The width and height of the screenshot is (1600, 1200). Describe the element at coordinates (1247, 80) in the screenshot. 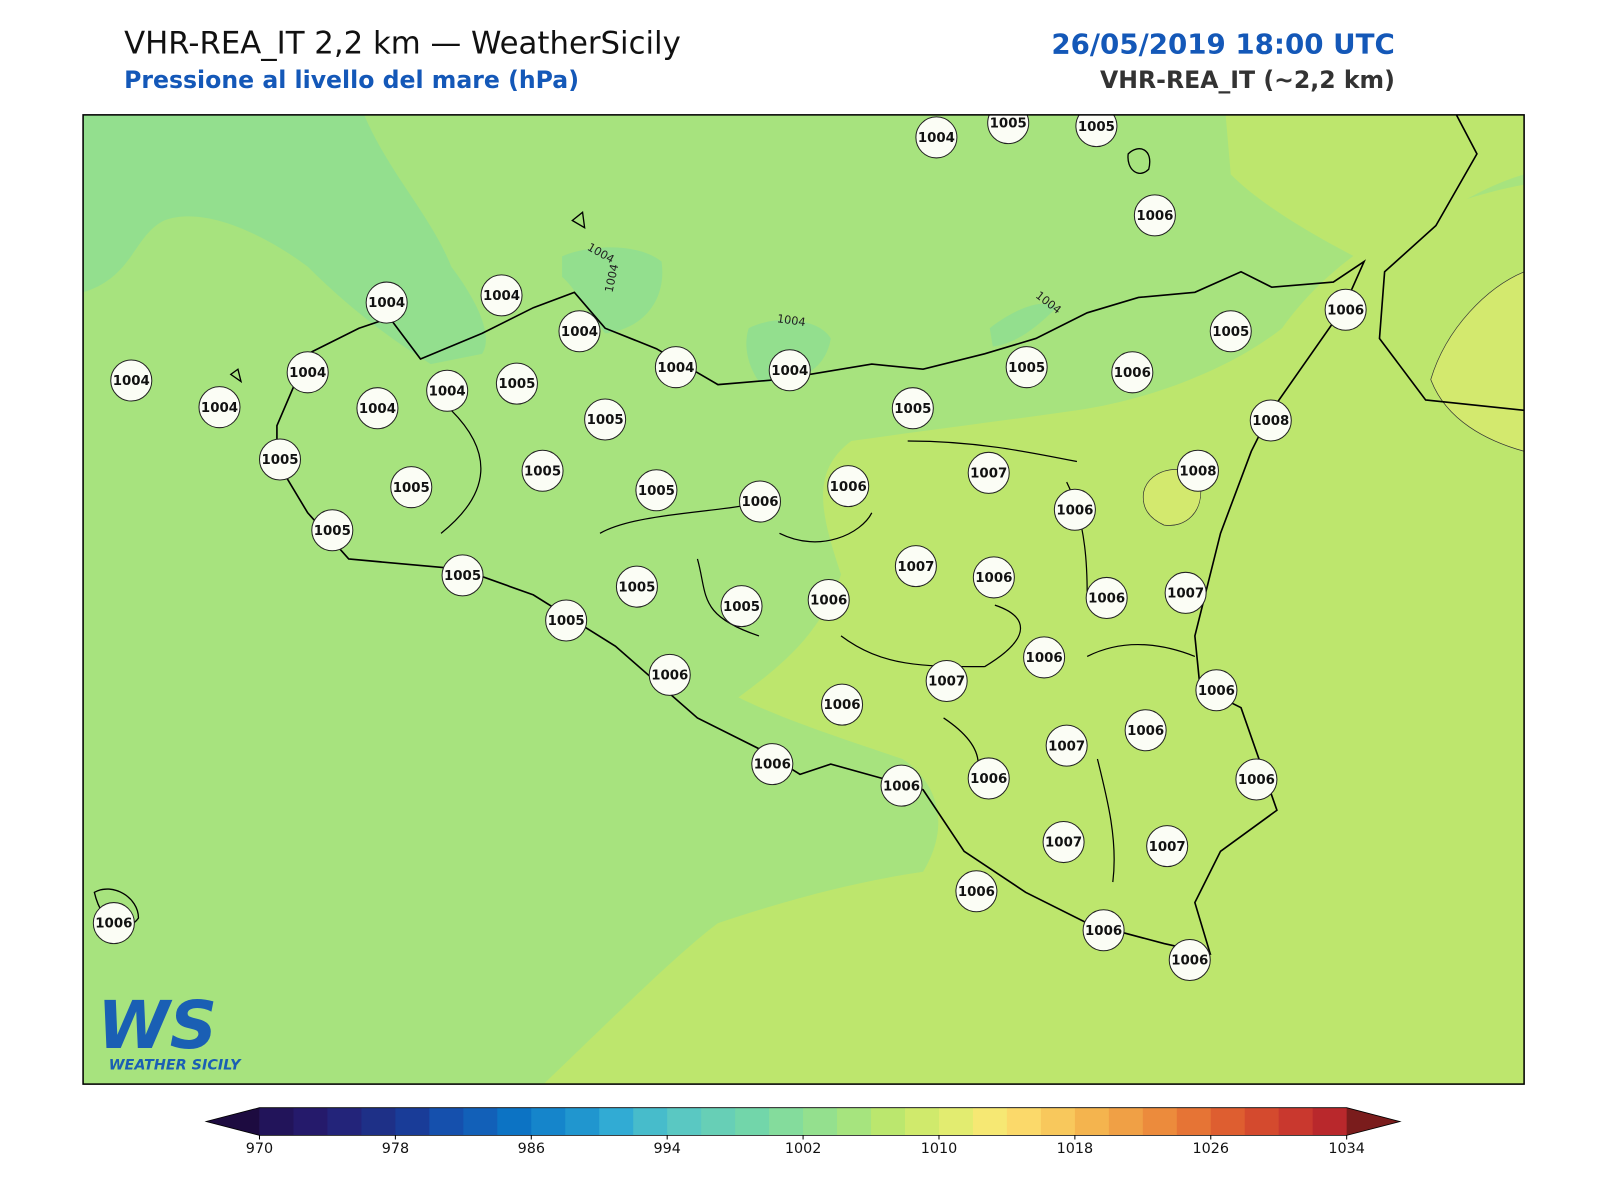

I see `model-label: VHR-REA_IT (~2,2 km)` at that location.